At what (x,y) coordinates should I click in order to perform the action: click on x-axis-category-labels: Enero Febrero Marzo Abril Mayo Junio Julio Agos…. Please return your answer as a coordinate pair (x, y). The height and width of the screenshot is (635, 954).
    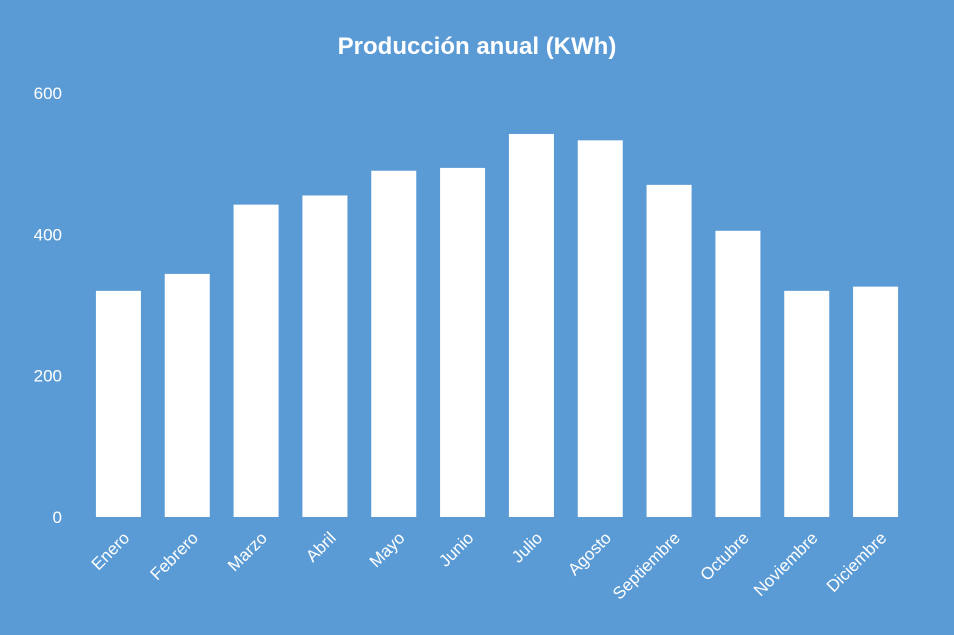
    Looking at the image, I should click on (489, 565).